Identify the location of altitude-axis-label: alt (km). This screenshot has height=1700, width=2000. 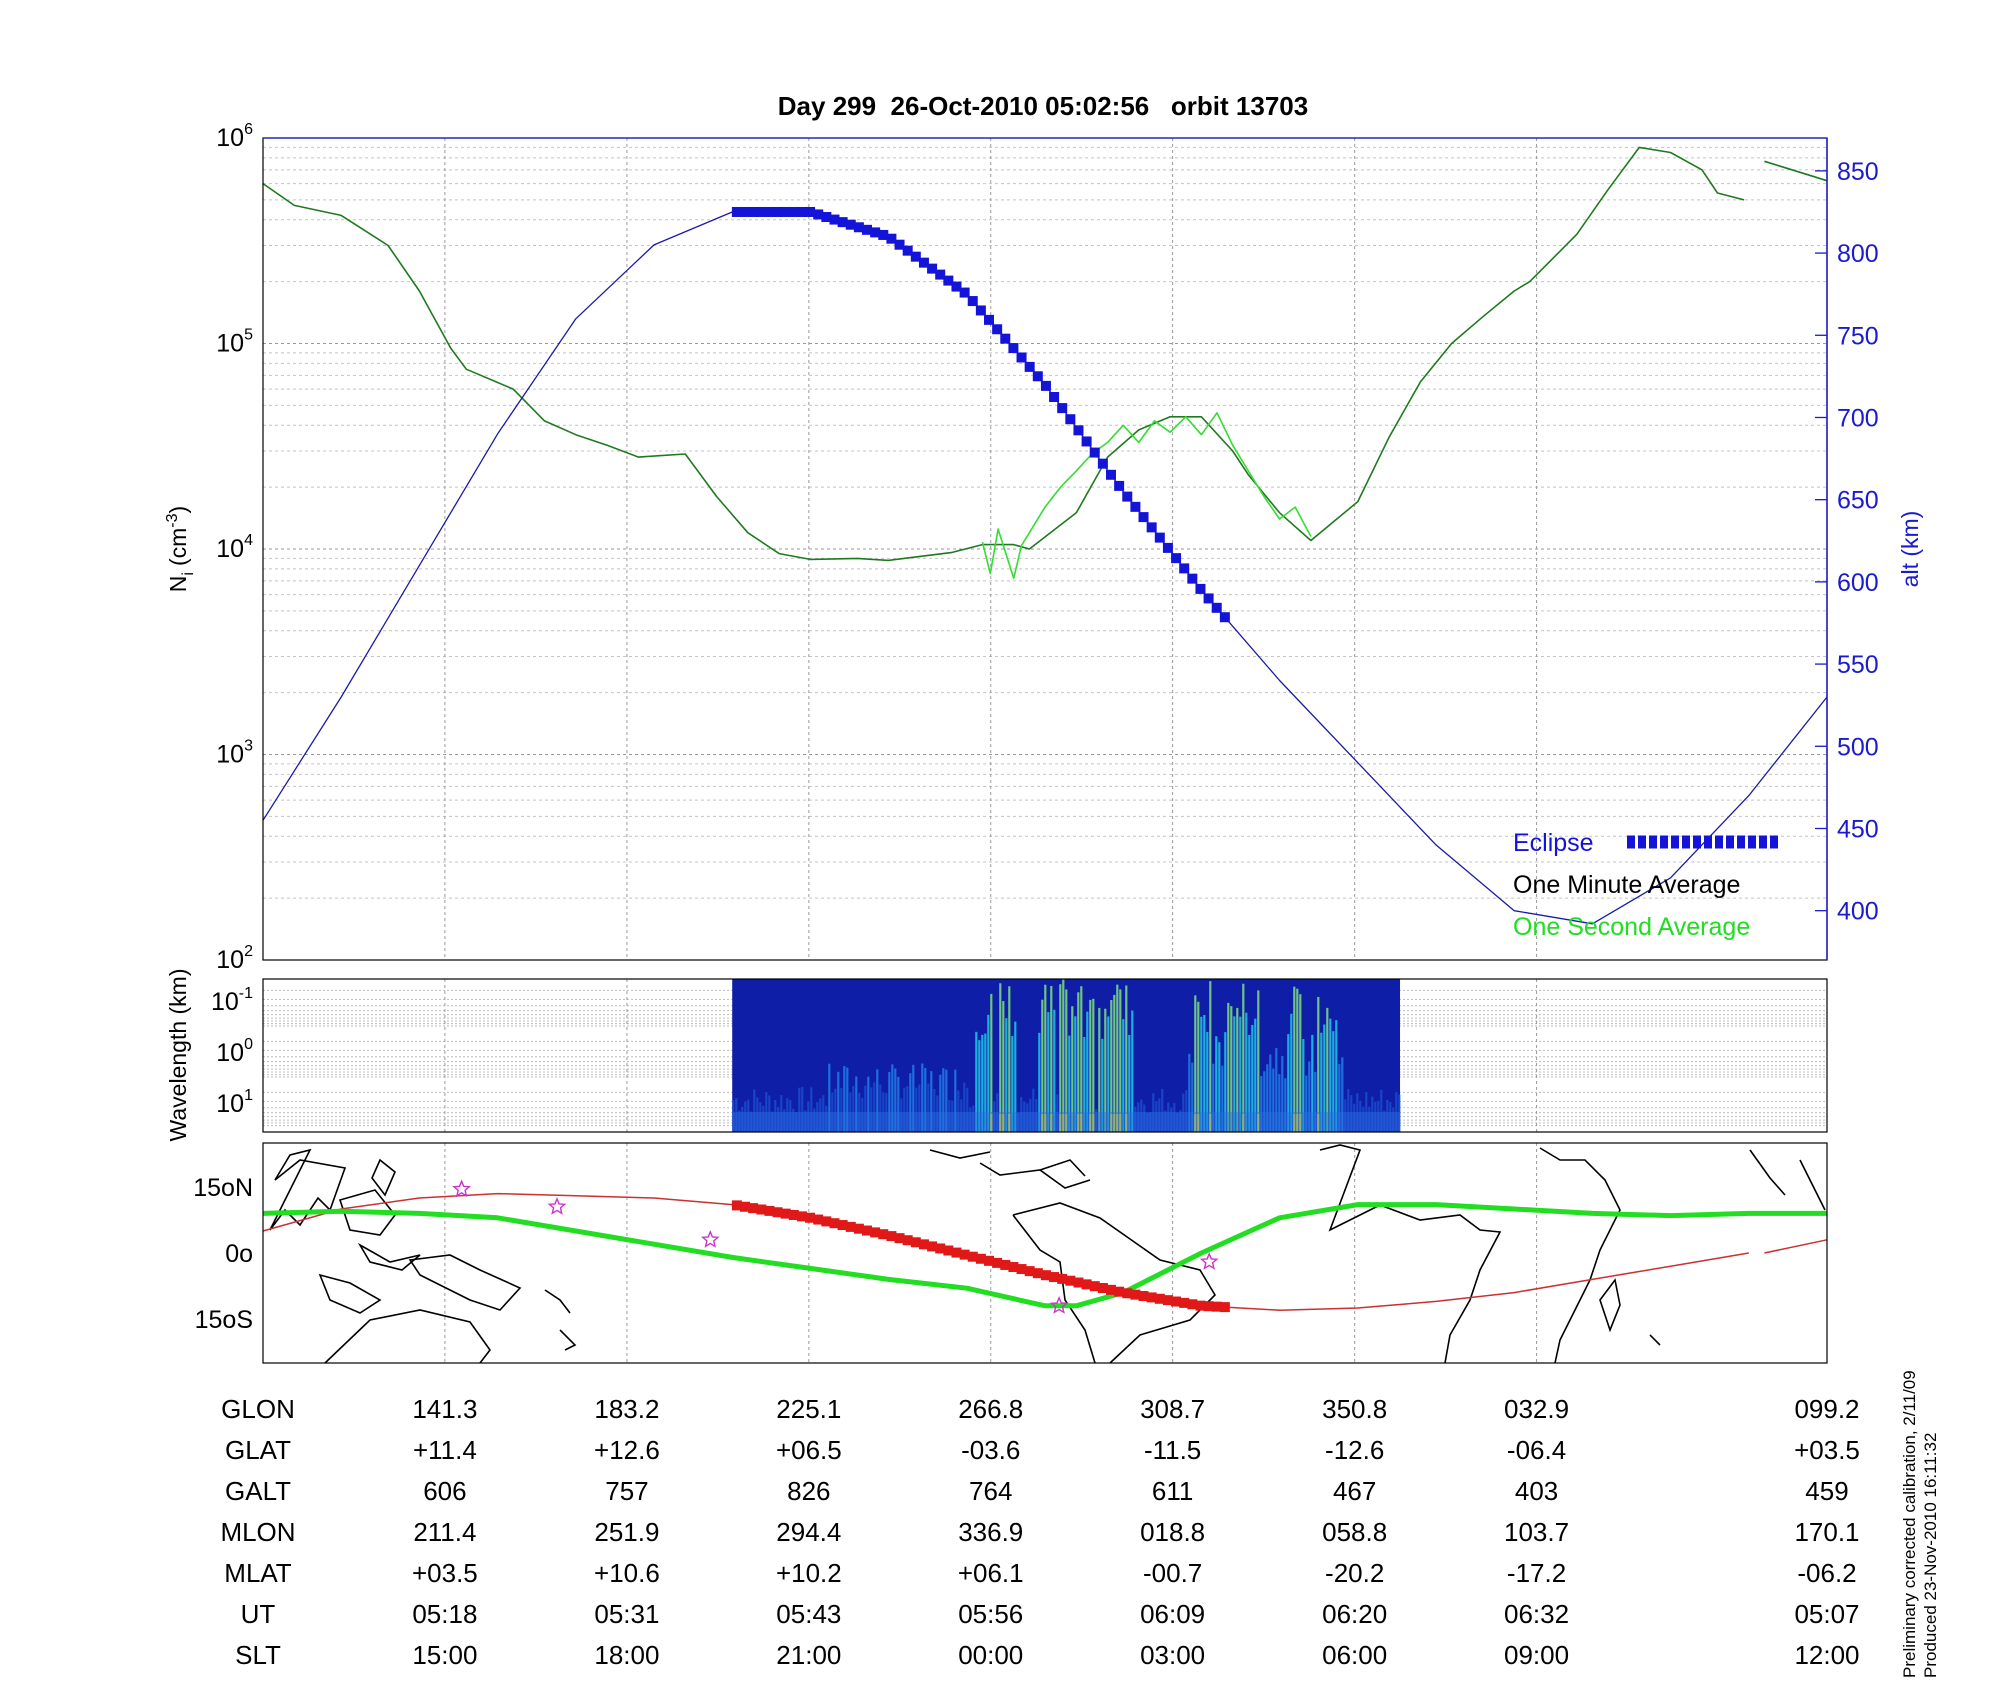
(1910, 549).